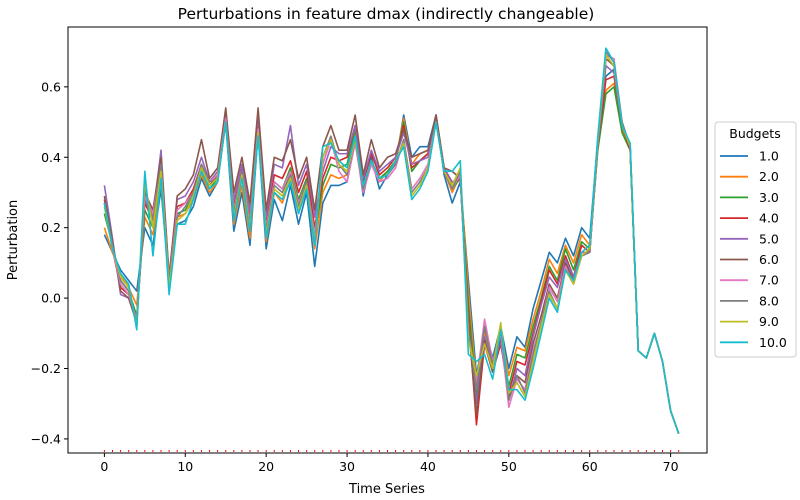 The width and height of the screenshot is (800, 500). What do you see at coordinates (769, 238) in the screenshot?
I see `legend-label: 5.0` at bounding box center [769, 238].